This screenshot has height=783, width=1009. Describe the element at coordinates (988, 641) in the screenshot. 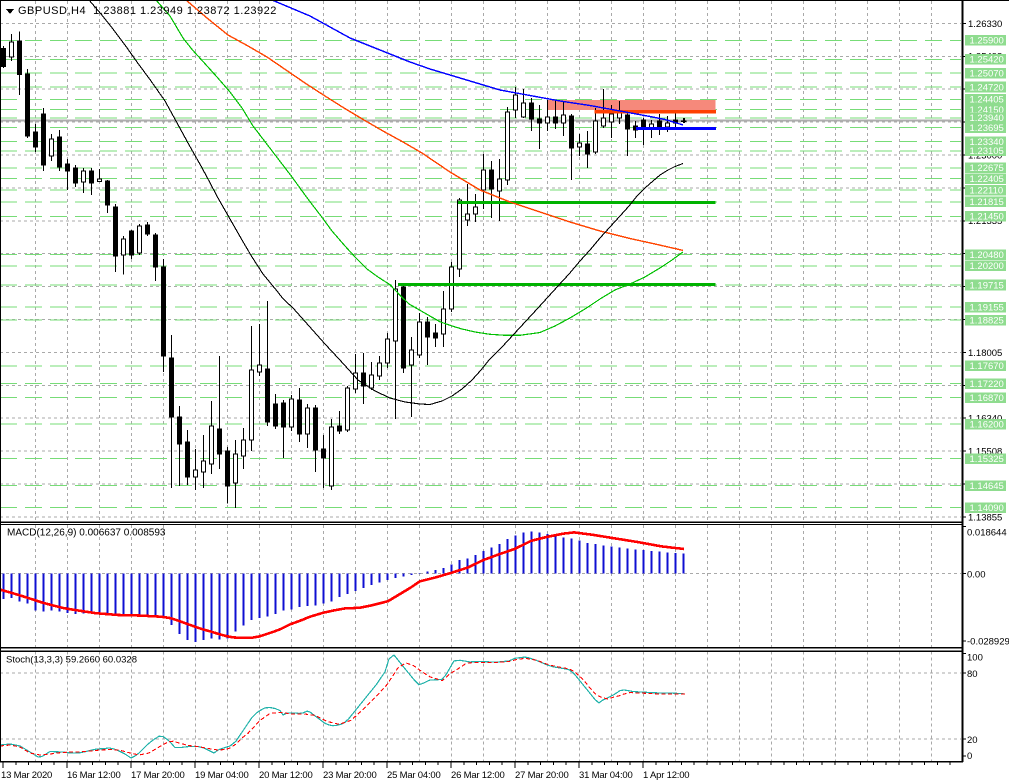

I see `svg-text: -0.028929` at that location.